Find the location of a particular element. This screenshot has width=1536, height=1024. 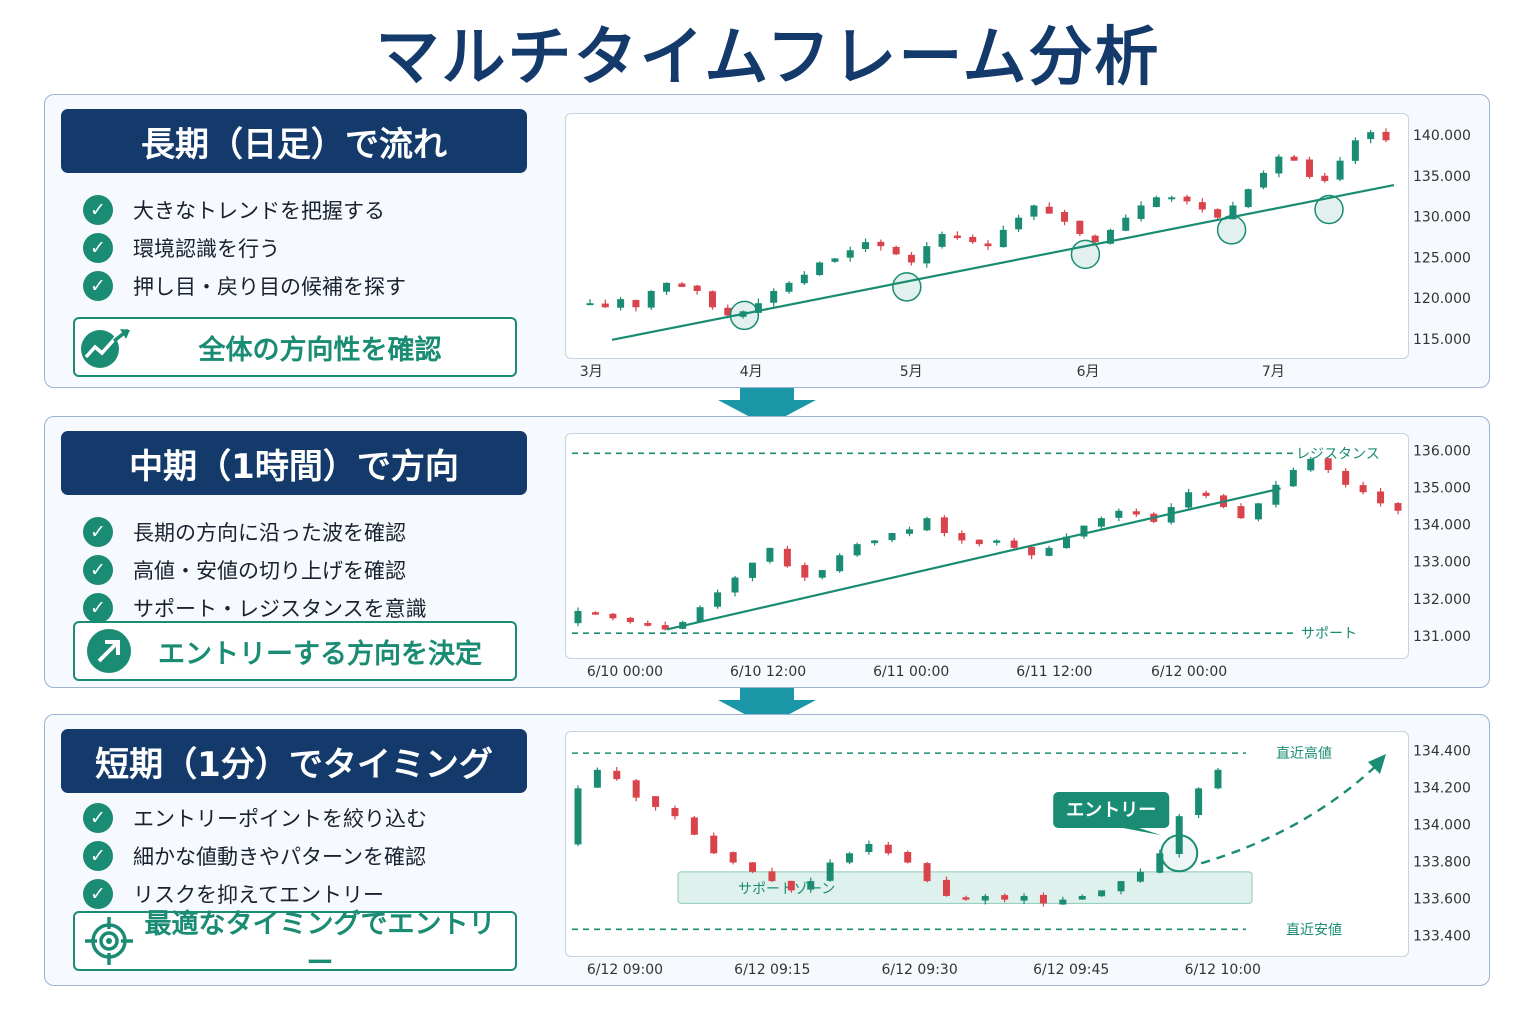

y-tick-label: 132.000 is located at coordinates (1442, 600).